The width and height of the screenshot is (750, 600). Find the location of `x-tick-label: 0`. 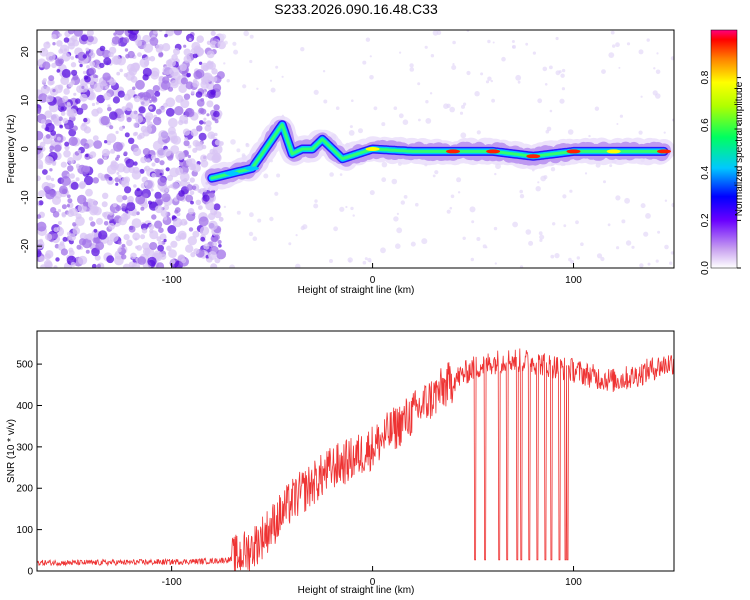

x-tick-label: 0 is located at coordinates (373, 582).